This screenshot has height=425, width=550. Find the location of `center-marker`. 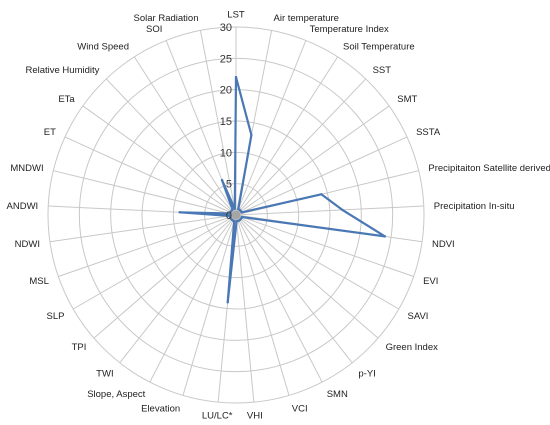

center-marker is located at coordinates (236, 215).